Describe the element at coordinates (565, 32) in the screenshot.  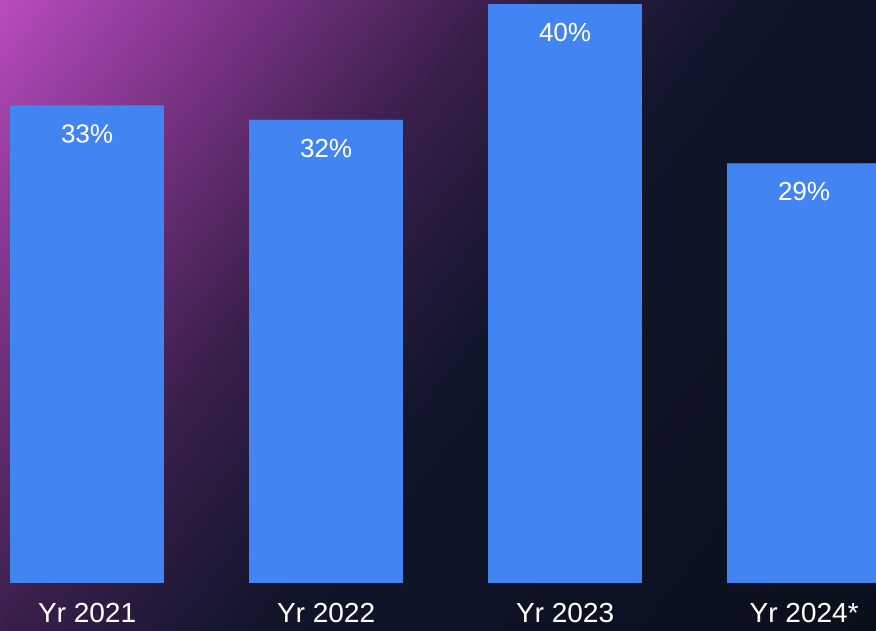
I see `value-label: 40%` at that location.